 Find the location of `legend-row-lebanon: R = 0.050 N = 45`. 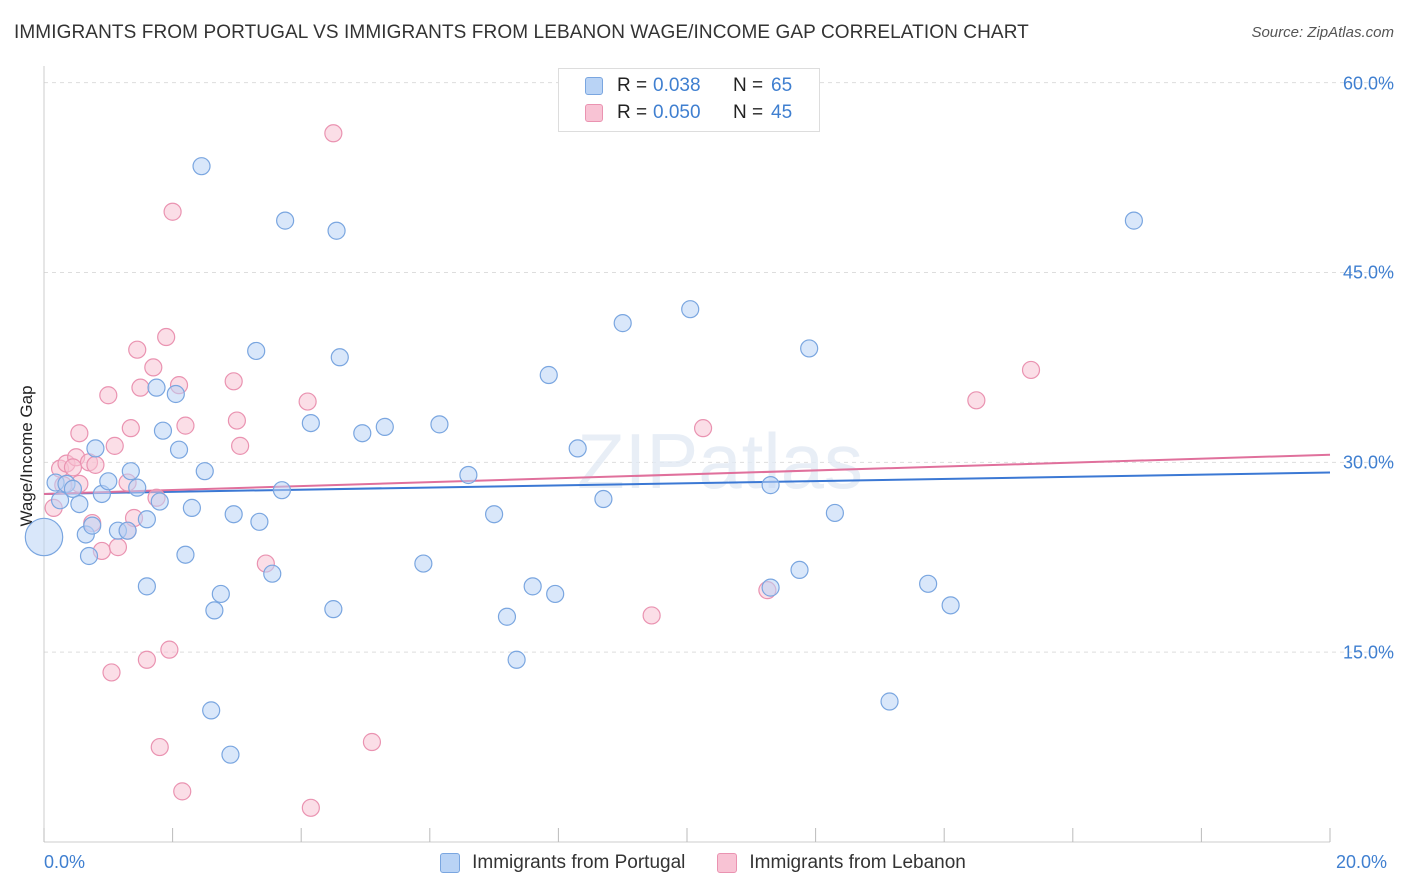

legend-row-lebanon: R = 0.050 N = 45 is located at coordinates (688, 113).